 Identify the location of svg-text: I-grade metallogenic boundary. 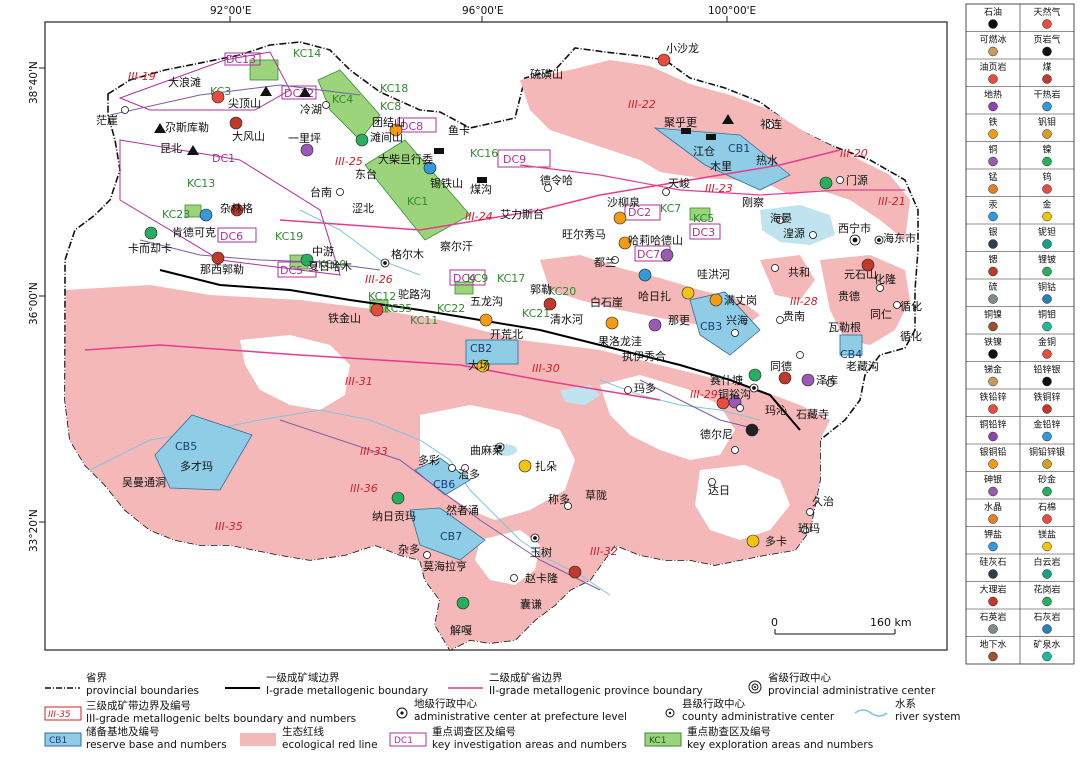
(347, 691).